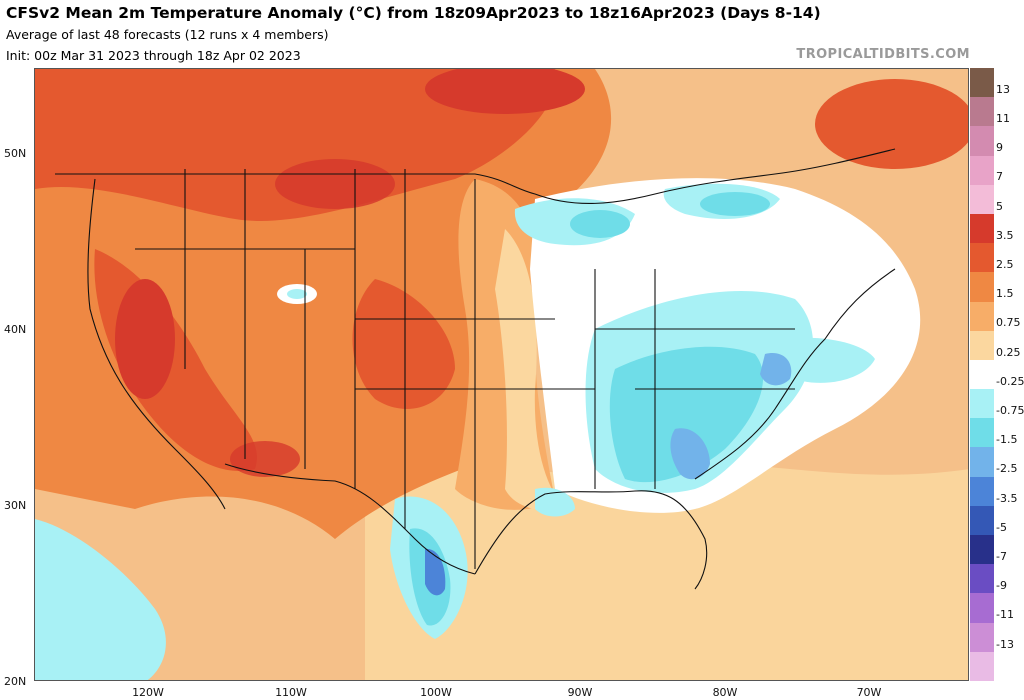 Image resolution: width=1024 pixels, height=700 pixels. I want to click on state-lines-central, so click(475, 369).